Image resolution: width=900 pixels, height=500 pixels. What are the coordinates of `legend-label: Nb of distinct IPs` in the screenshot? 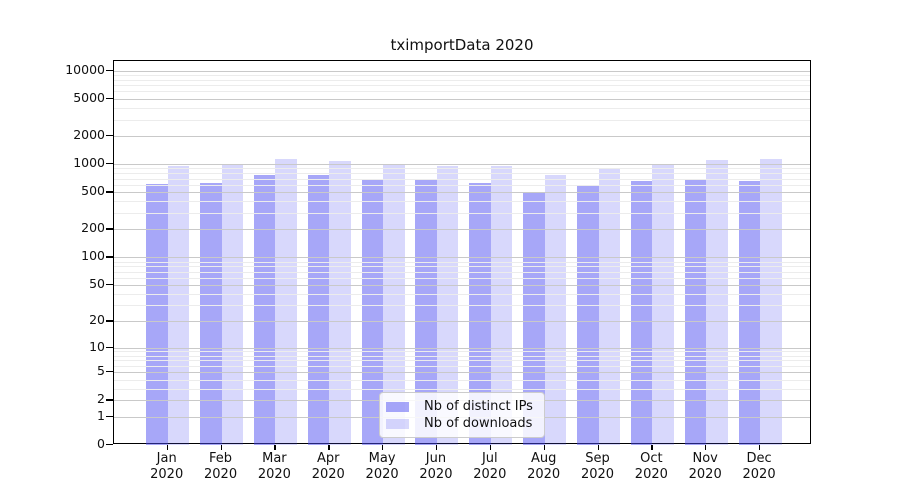 It's located at (478, 406).